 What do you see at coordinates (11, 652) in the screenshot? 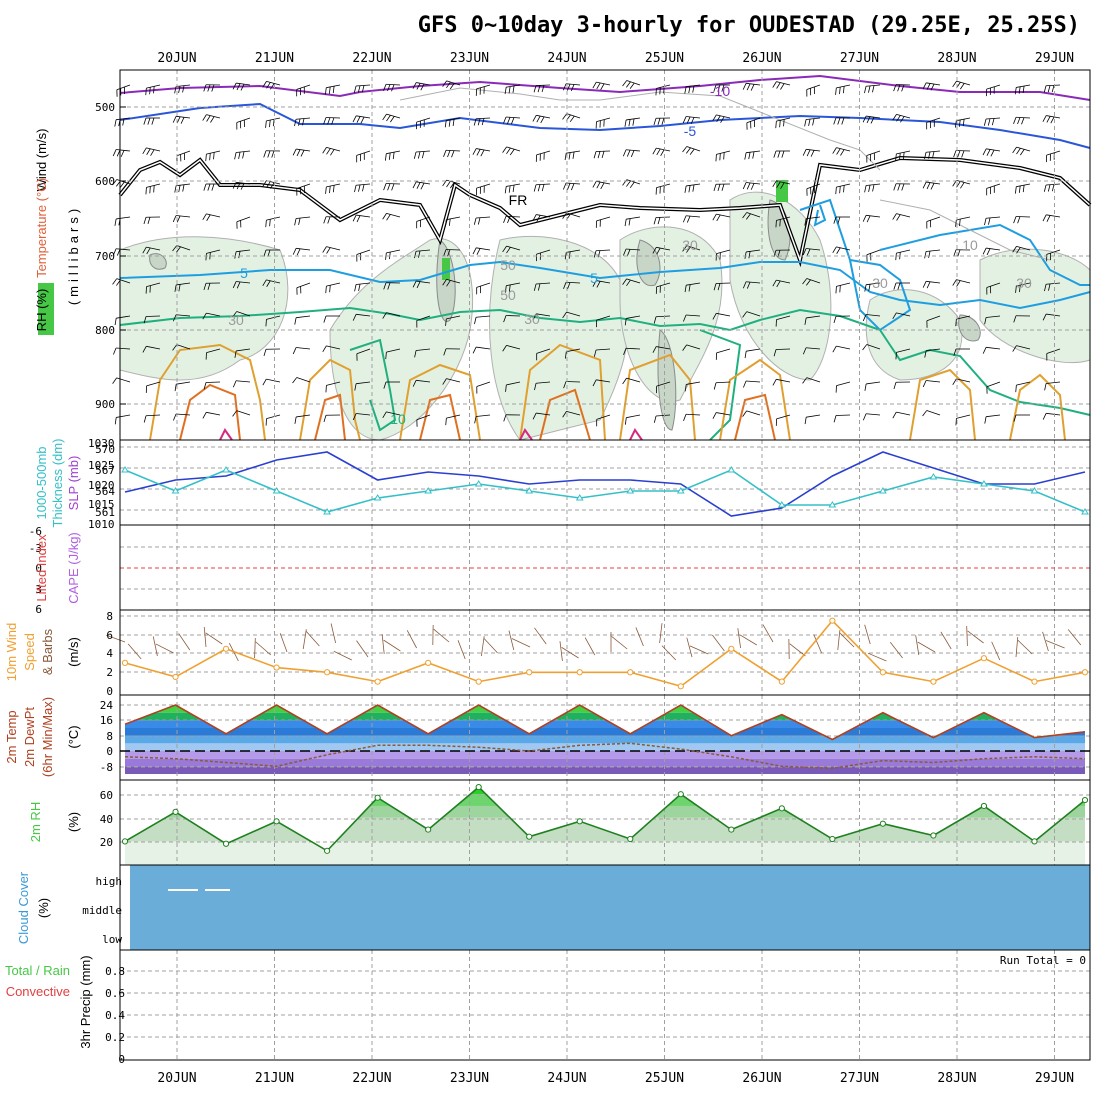
I see `wind10-title: 10m Wind` at bounding box center [11, 652].